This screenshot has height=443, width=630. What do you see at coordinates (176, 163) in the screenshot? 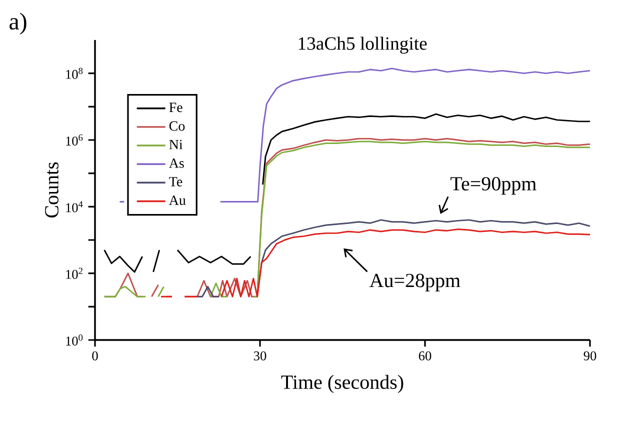
I see `legend-label: As` at bounding box center [176, 163].